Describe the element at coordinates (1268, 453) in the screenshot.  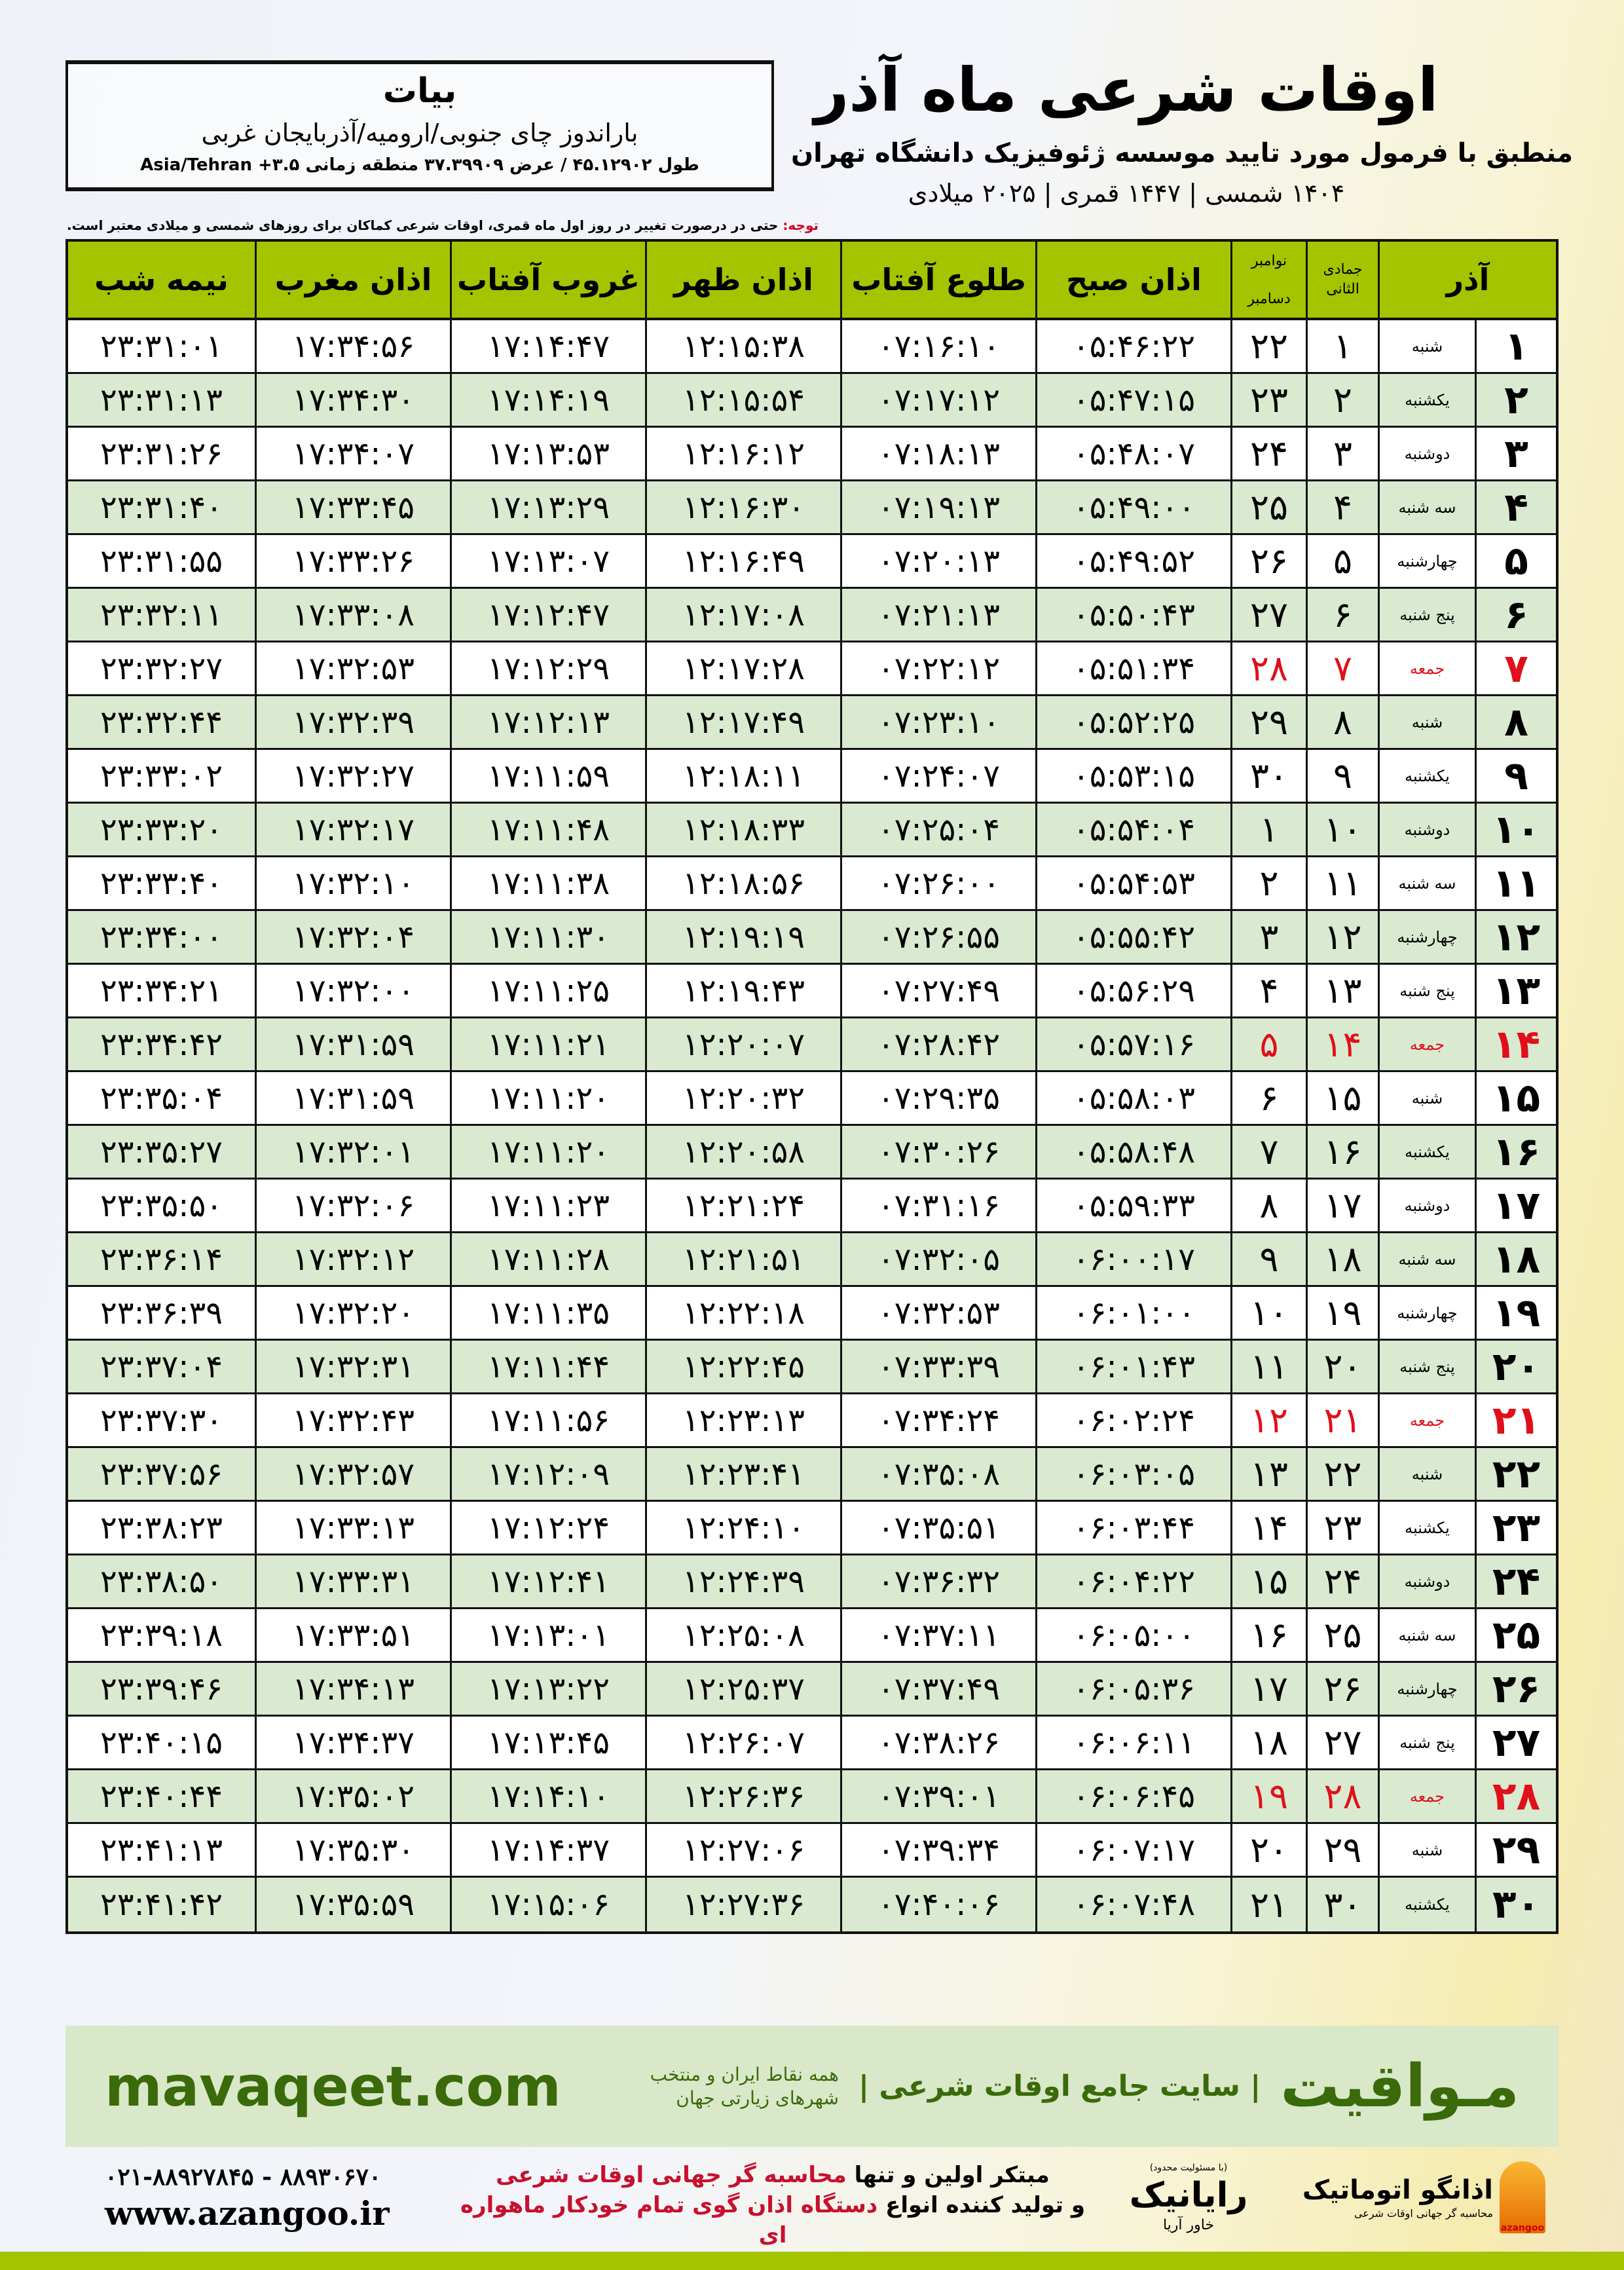
I see `gregorian-day: ۲۴` at that location.